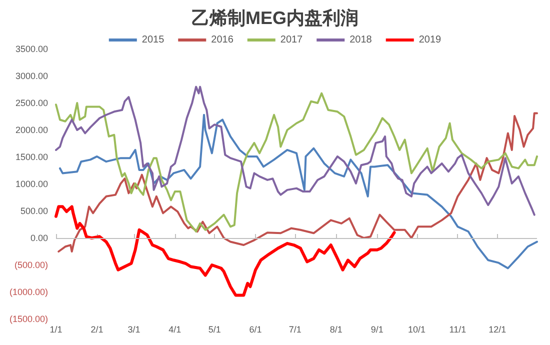 The width and height of the screenshot is (550, 345). I want to click on legend-label: 2017, so click(292, 40).